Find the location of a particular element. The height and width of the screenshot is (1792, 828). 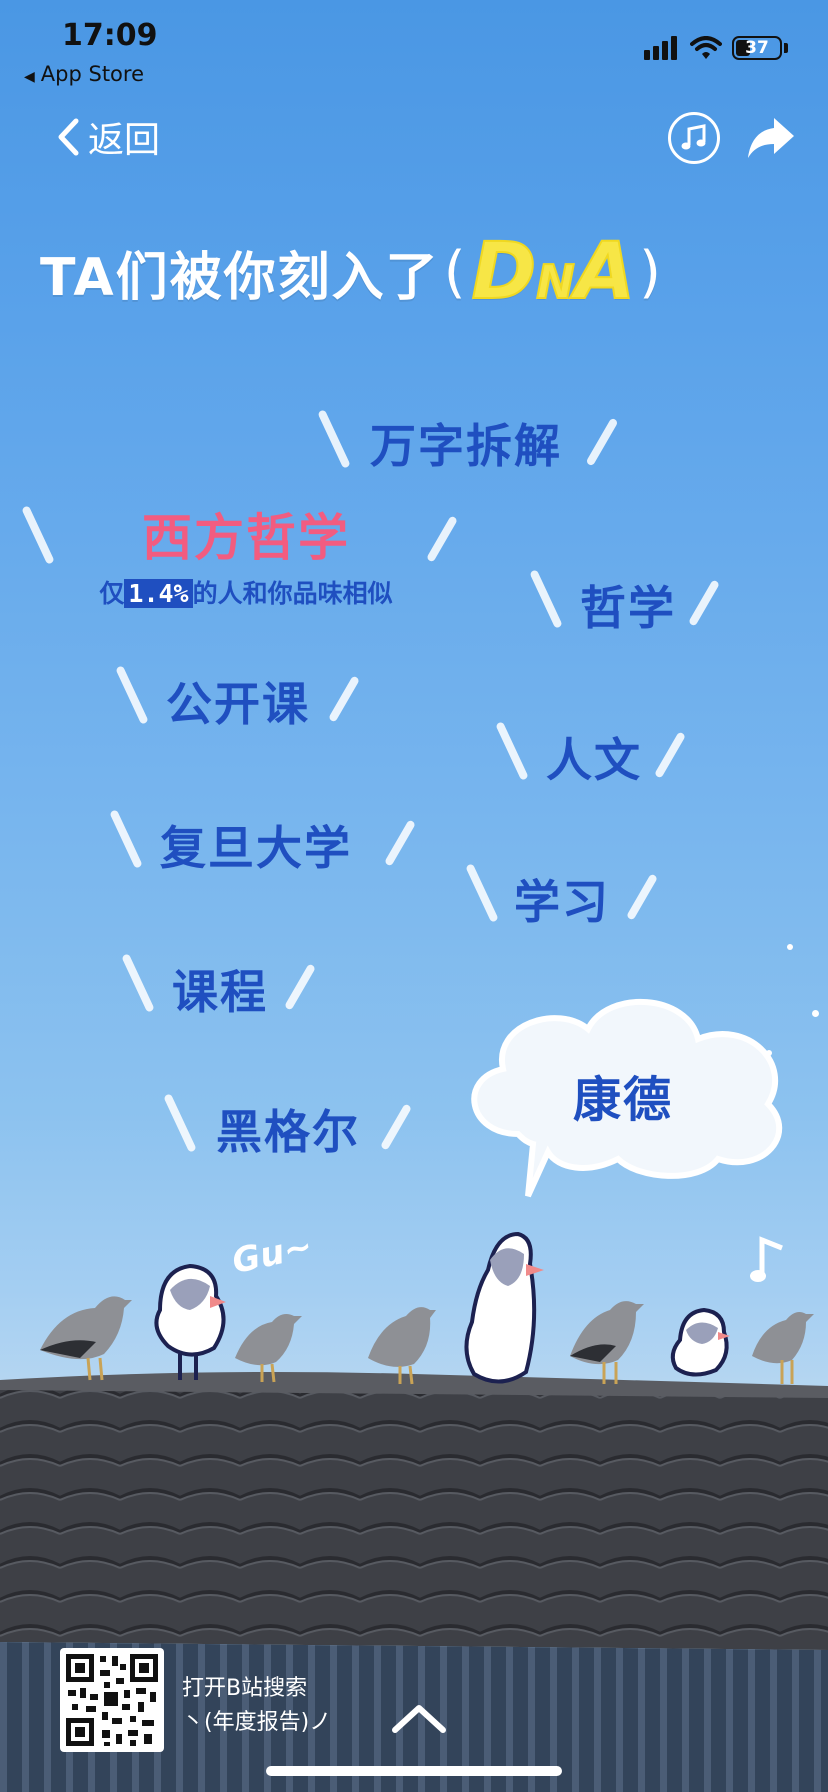

qr-pattern is located at coordinates (112, 1700).